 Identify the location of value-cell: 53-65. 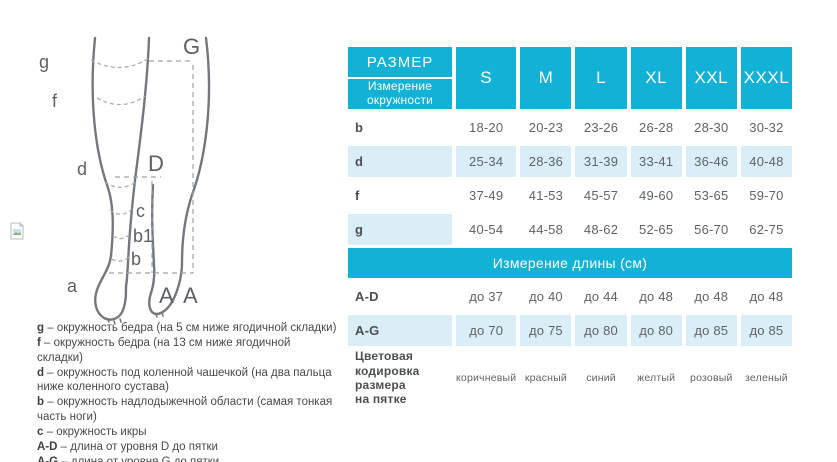
(711, 195).